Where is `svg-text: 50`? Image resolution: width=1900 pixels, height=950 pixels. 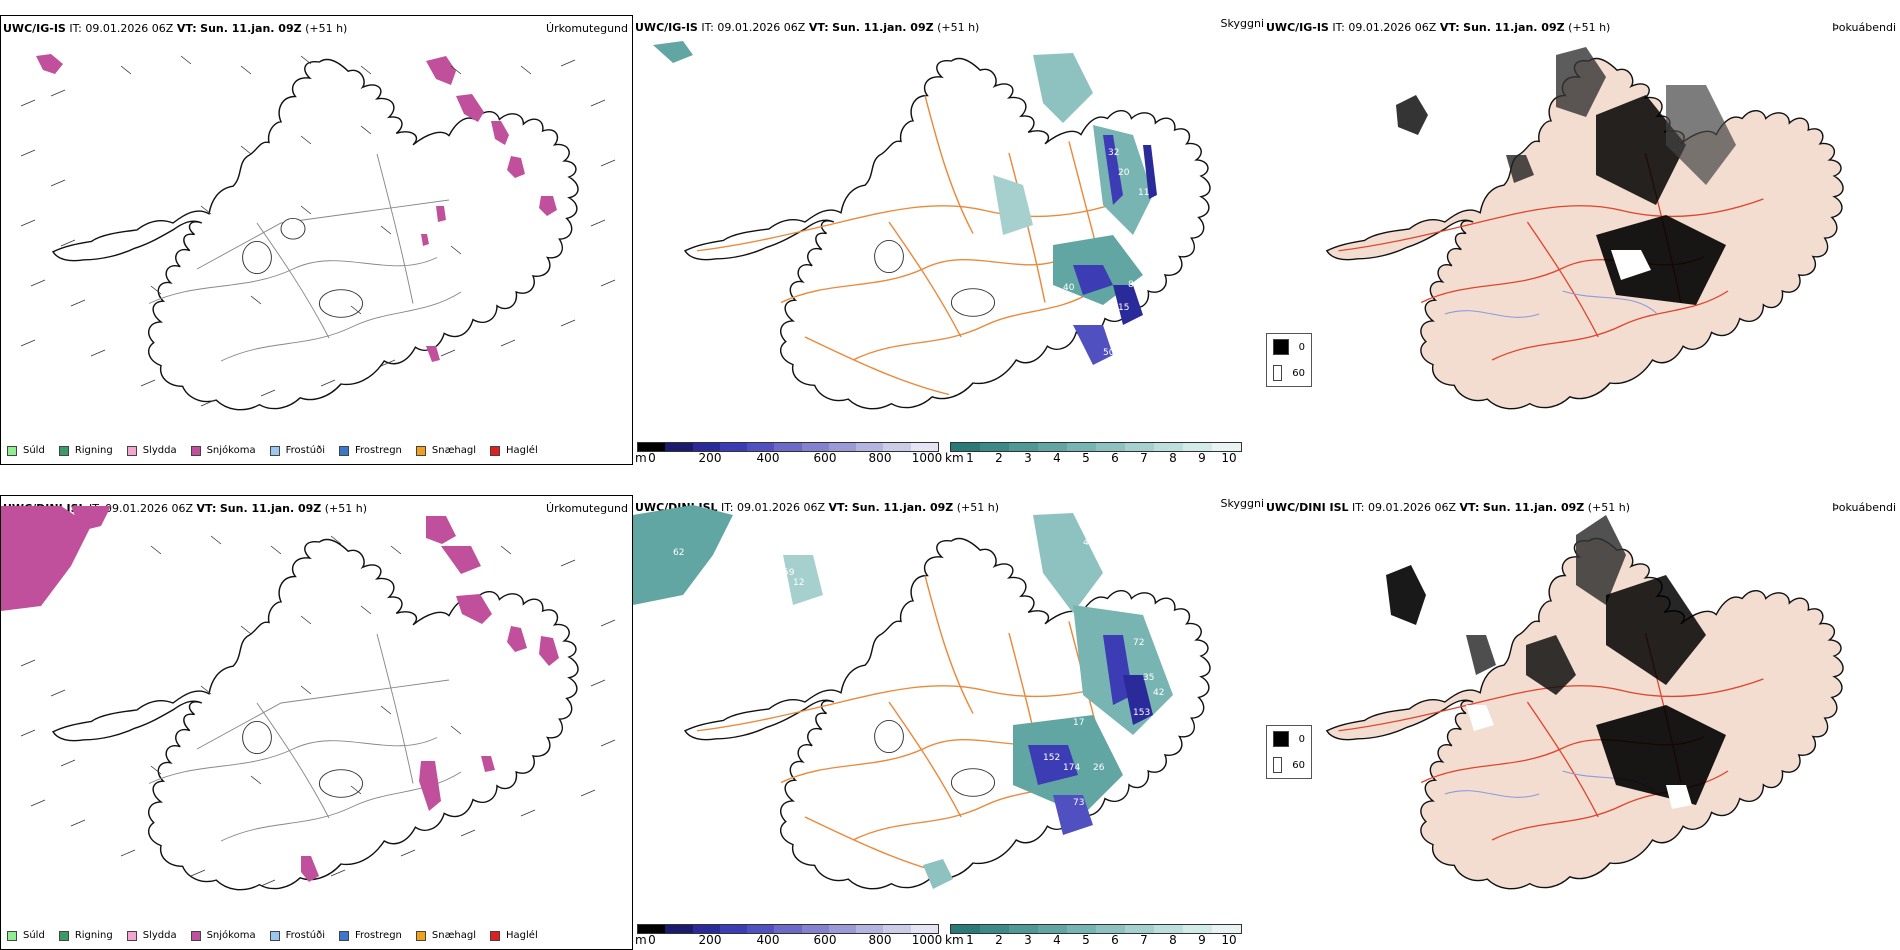 svg-text: 50 is located at coordinates (1109, 353).